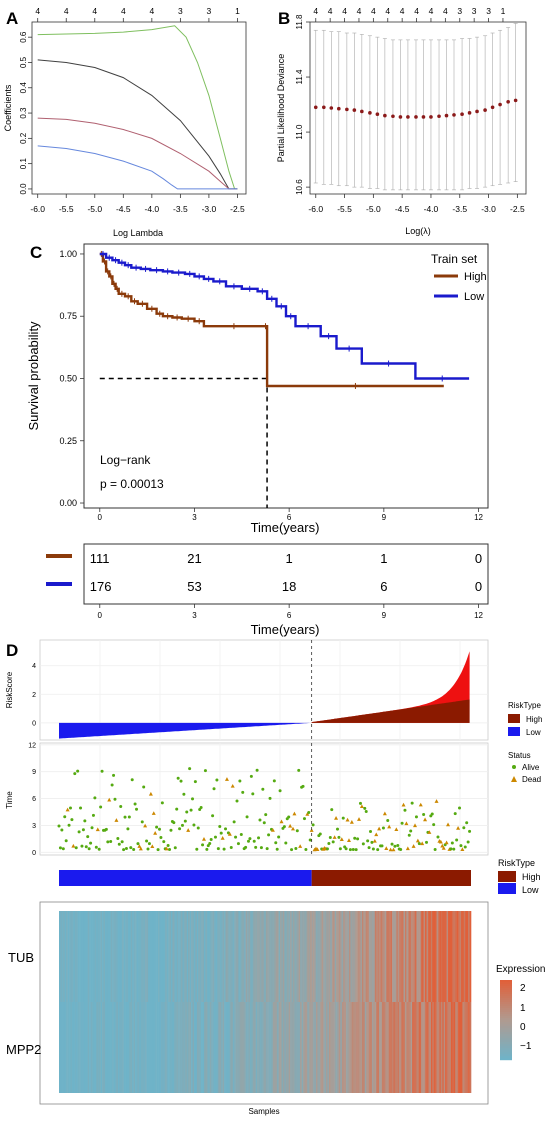 The height and width of the screenshot is (1121, 550). What do you see at coordinates (185, 730) in the screenshot?
I see `riskscore-low-area` at bounding box center [185, 730].